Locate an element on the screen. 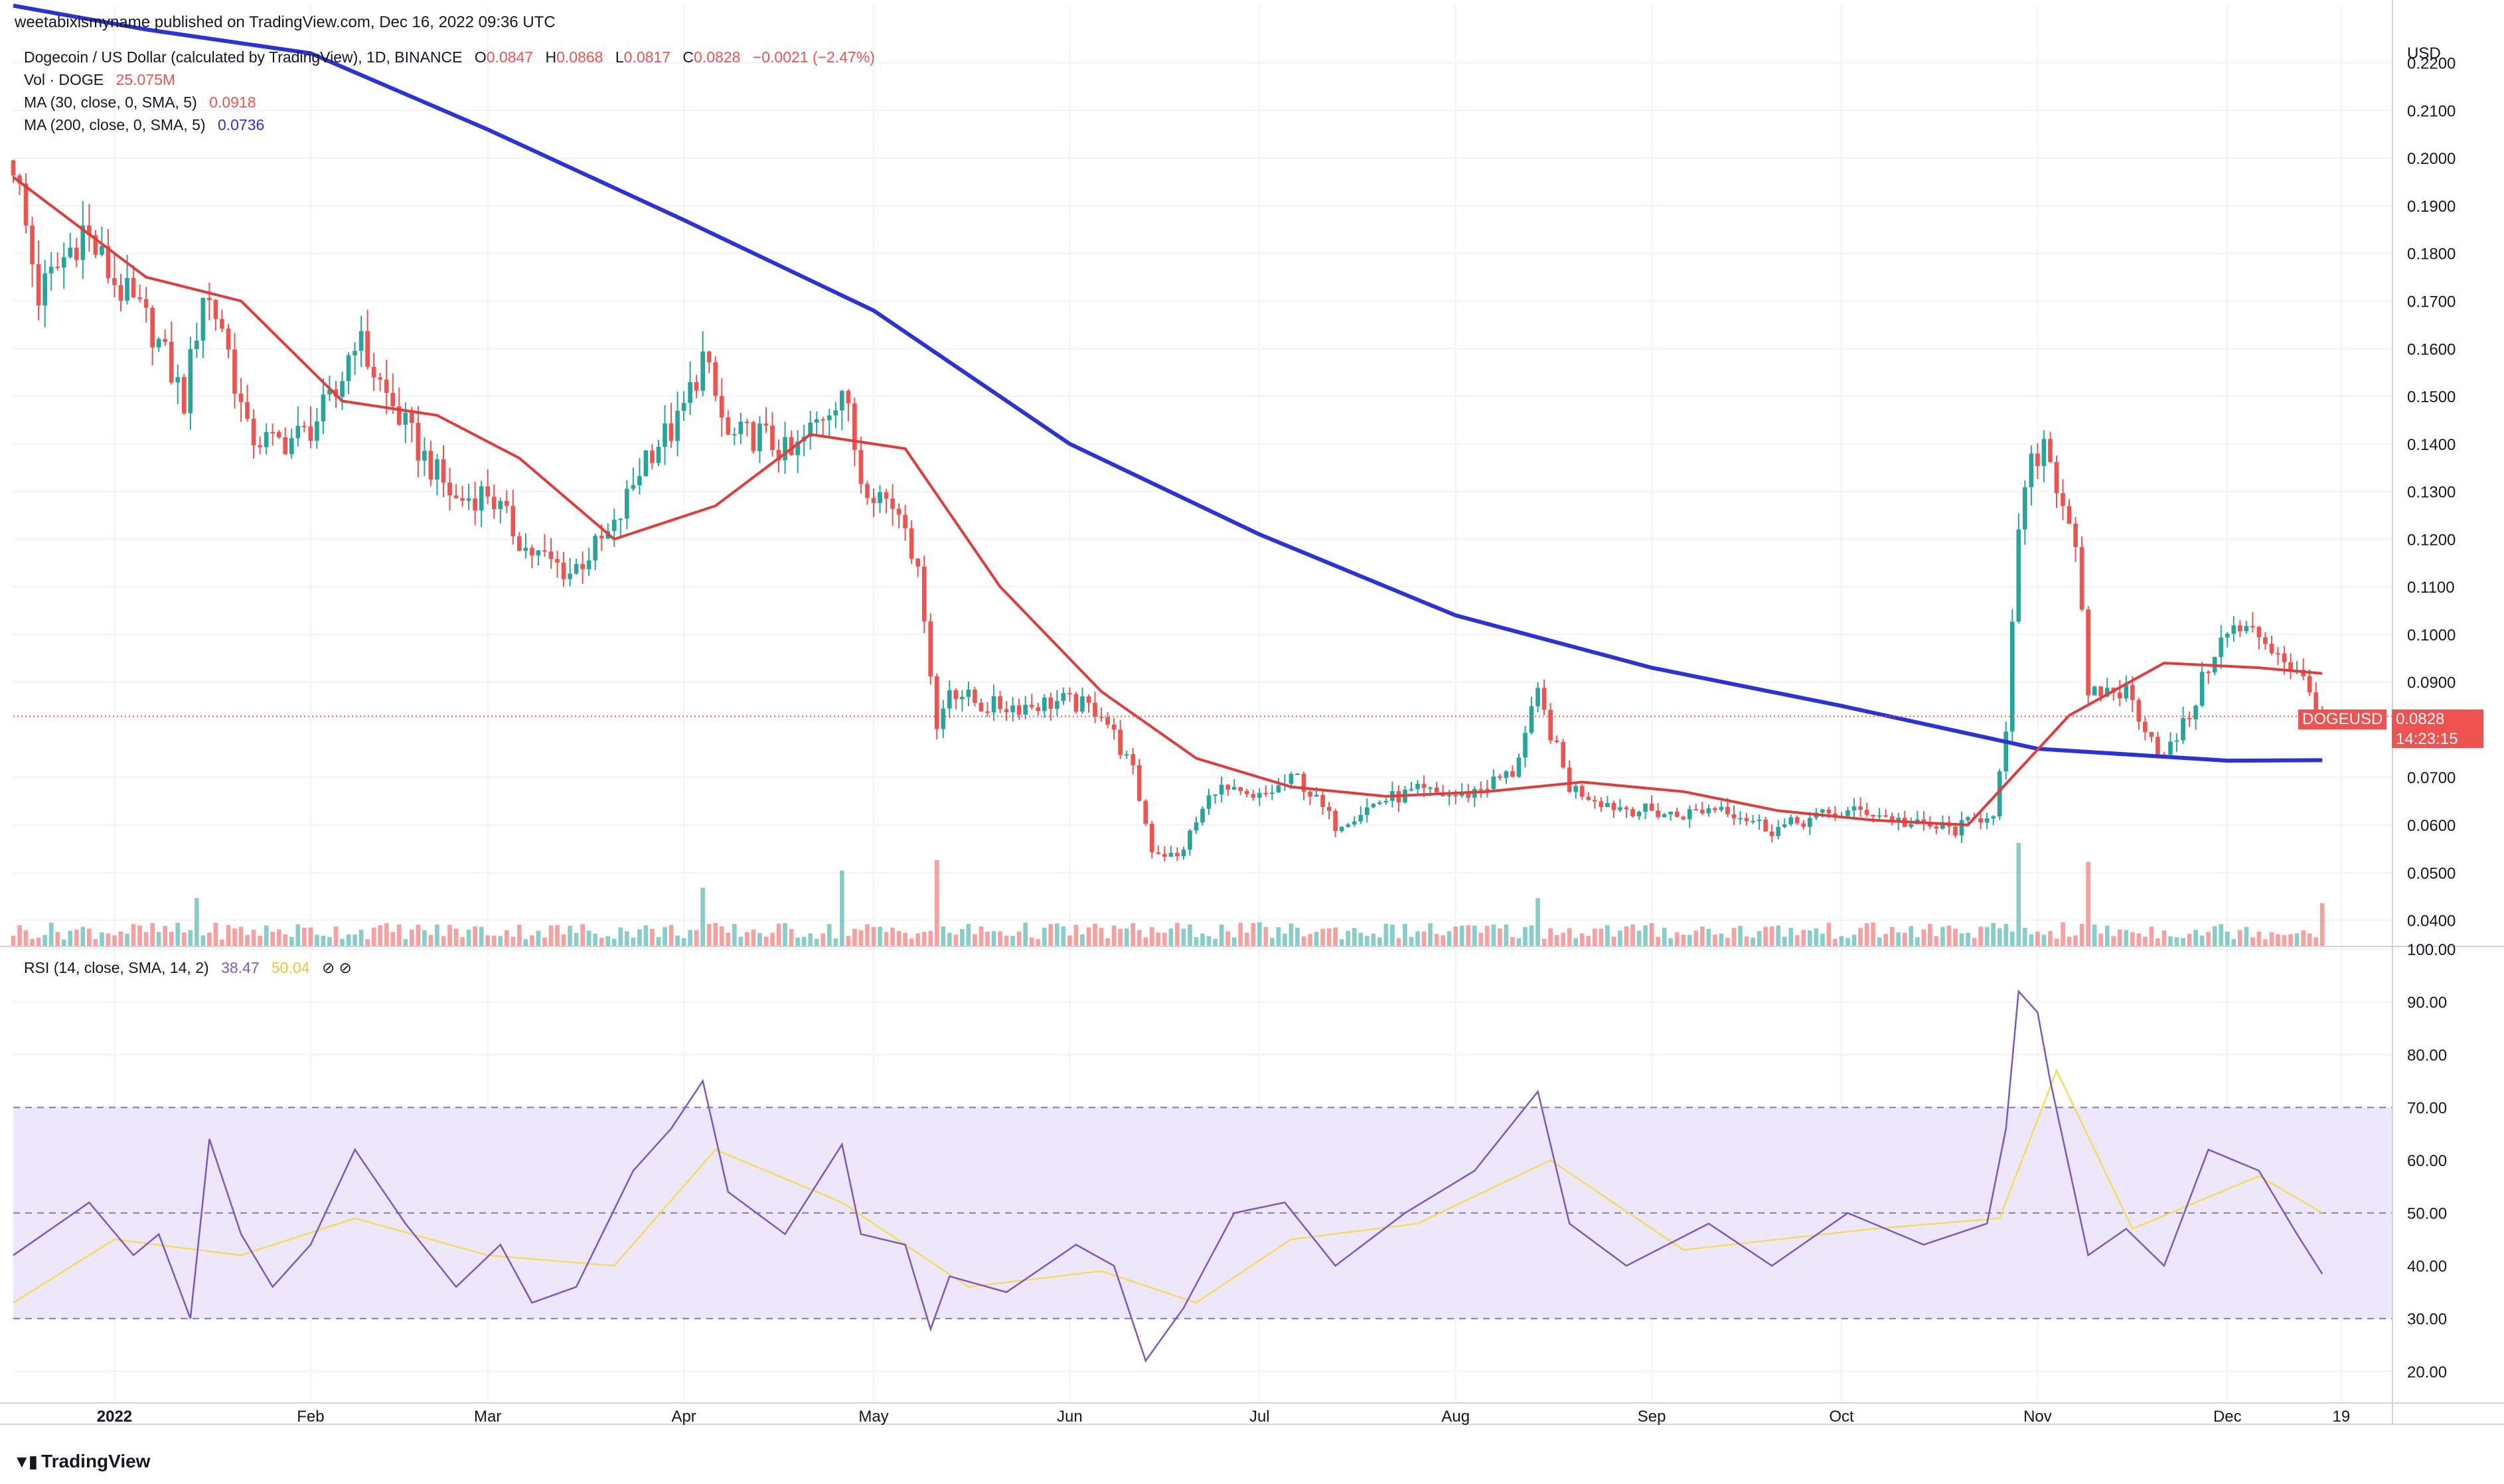 This screenshot has width=2504, height=1484. ma30-legend: MA (30, close, 0, SMA, 5) 0.0918 is located at coordinates (140, 102).